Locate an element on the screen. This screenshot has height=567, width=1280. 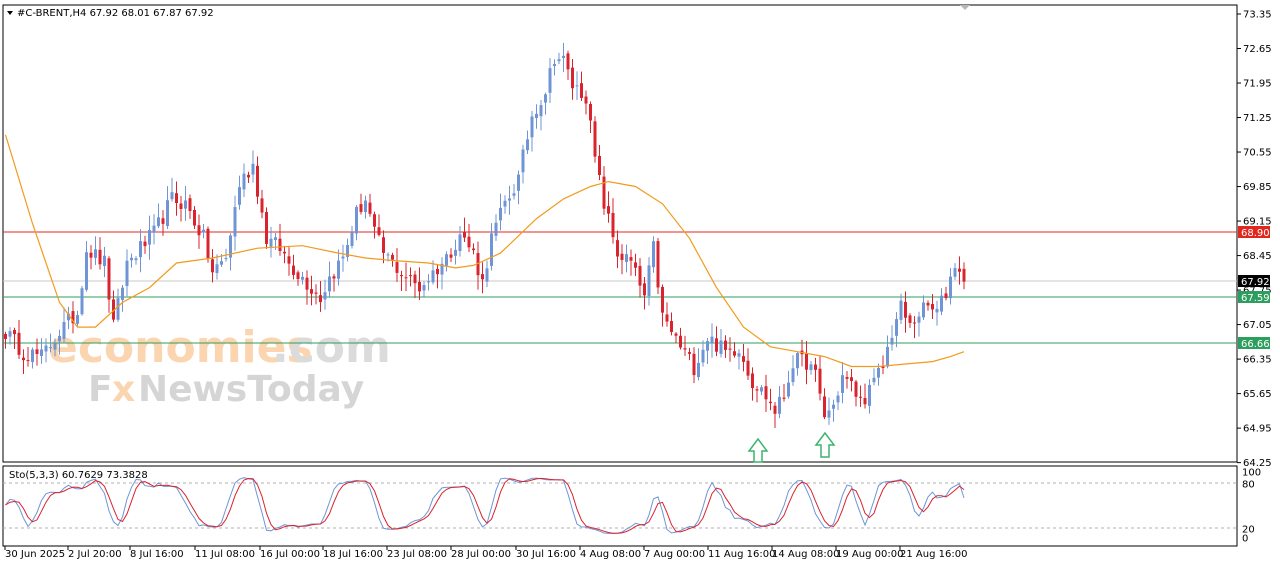
chart-menu-icon is located at coordinates (10, 13).